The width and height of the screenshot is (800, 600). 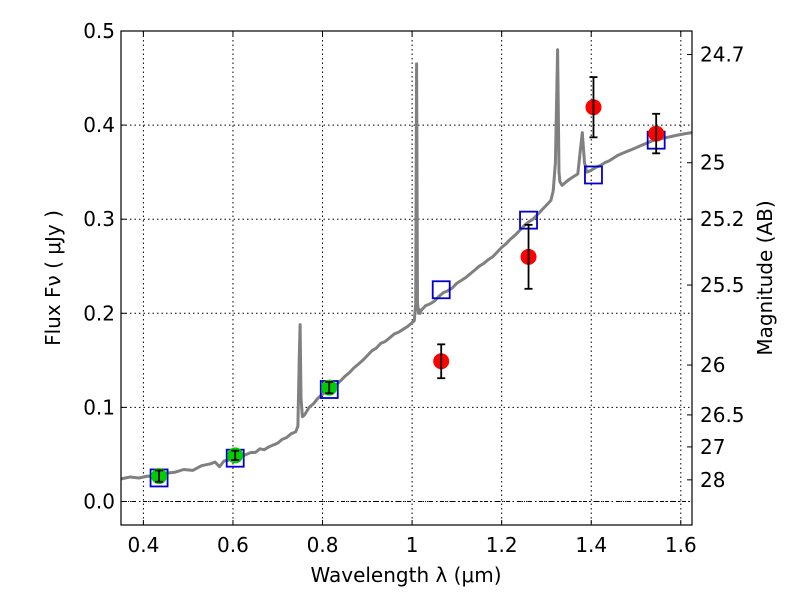 I want to click on y2-tick-label: 24.7, so click(x=722, y=55).